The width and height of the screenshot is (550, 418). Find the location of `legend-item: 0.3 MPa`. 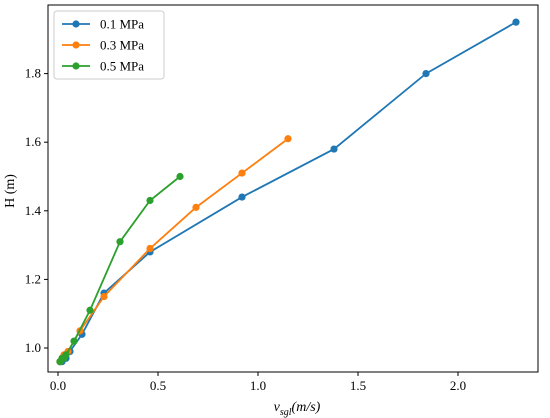

legend-item: 0.3 MPa is located at coordinates (103, 45).